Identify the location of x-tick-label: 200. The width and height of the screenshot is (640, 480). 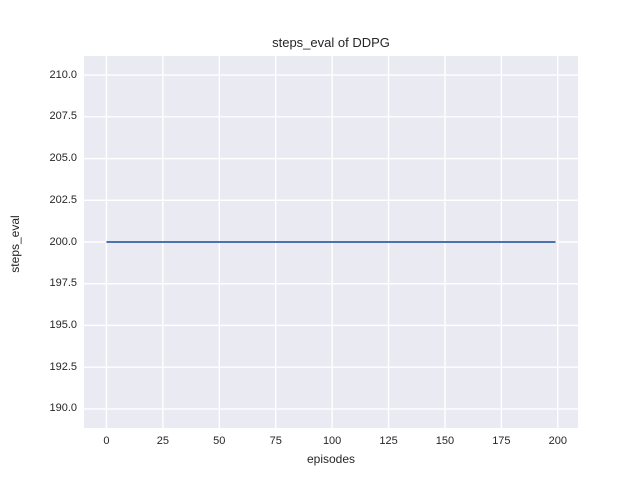
(557, 441).